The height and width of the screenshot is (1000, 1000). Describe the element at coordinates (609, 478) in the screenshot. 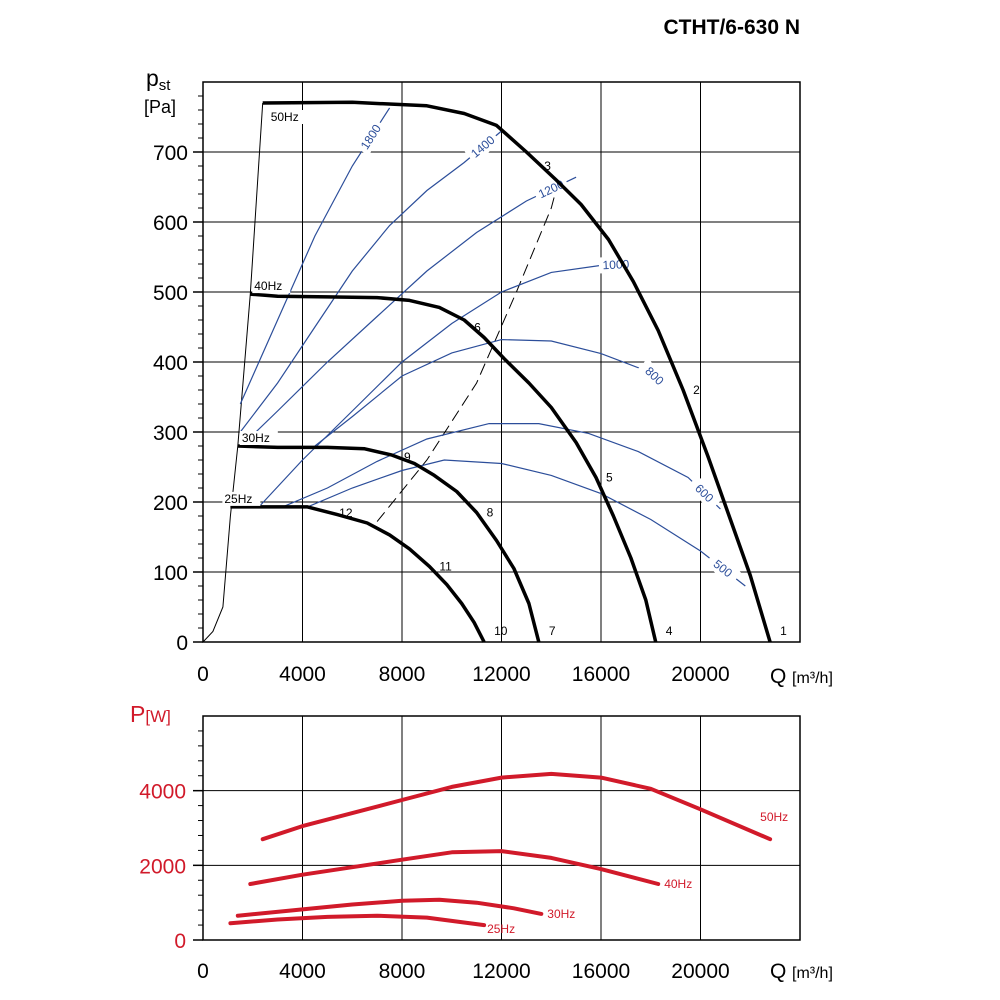

I see `point-label: 5` at that location.